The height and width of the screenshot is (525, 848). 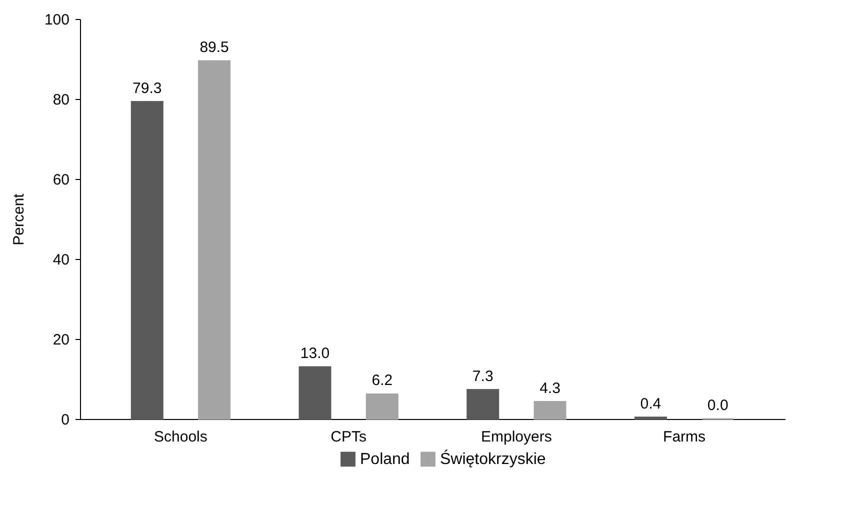 What do you see at coordinates (382, 381) in the screenshot?
I see `data-label: 6.2` at bounding box center [382, 381].